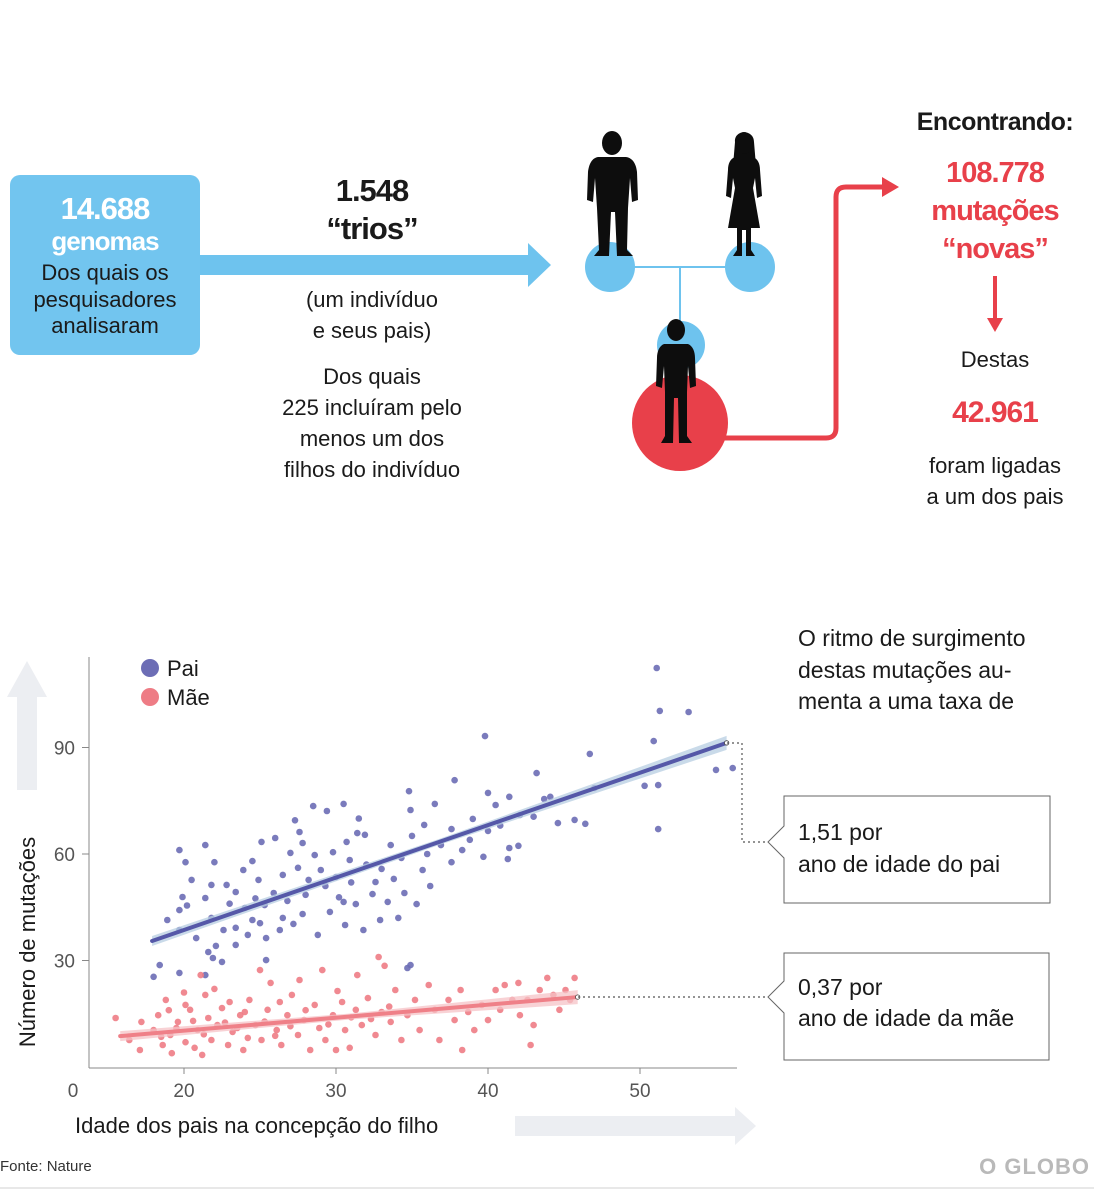  Describe the element at coordinates (995, 496) in the screenshot. I see `linked-line: a um dos pais` at that location.